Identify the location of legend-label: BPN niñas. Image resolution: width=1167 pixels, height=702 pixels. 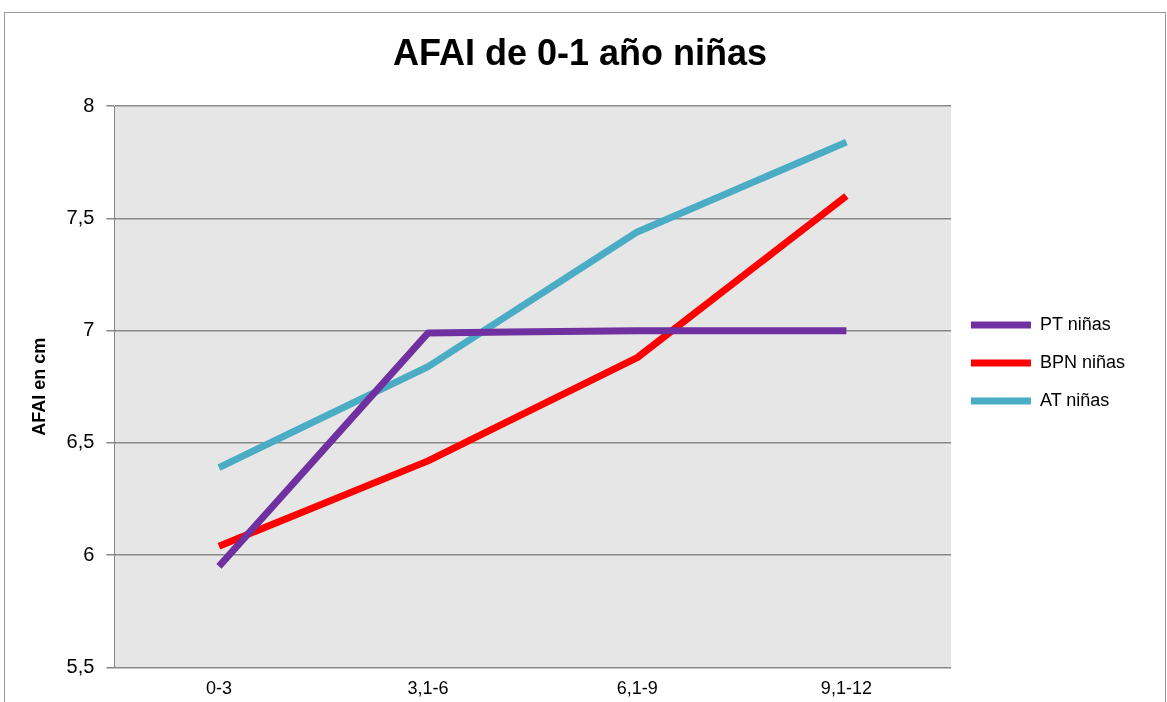
(1082, 361).